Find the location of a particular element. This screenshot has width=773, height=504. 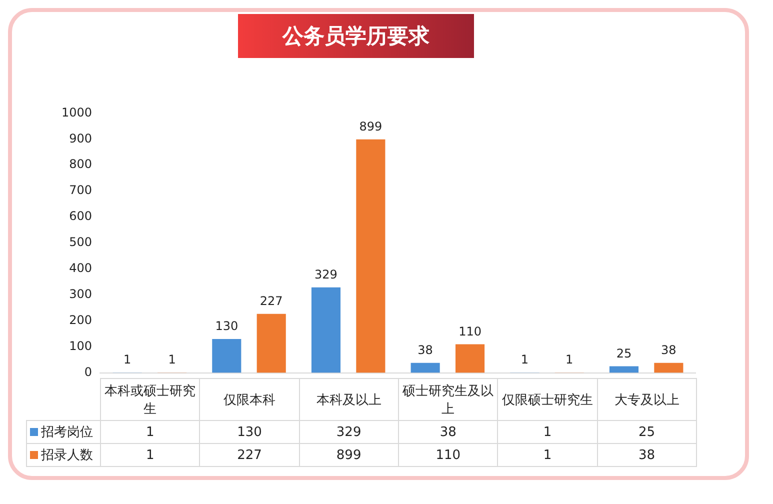

chart-title: 公务员学历要求 is located at coordinates (356, 36).